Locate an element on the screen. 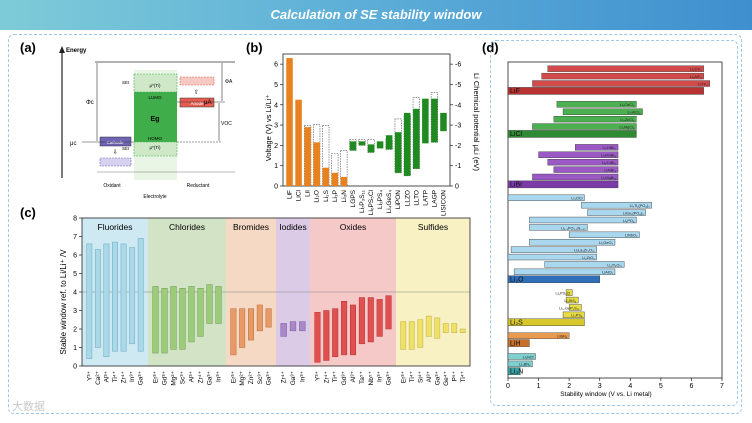 This screenshot has width=752, height=423. panel-d-xtick-label: 0 is located at coordinates (508, 386).